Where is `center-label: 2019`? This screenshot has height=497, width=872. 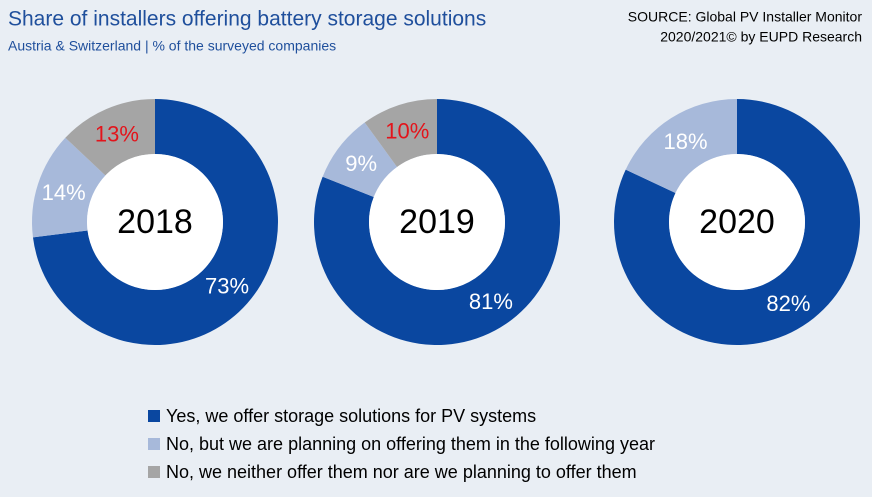
center-label: 2019 is located at coordinates (437, 222).